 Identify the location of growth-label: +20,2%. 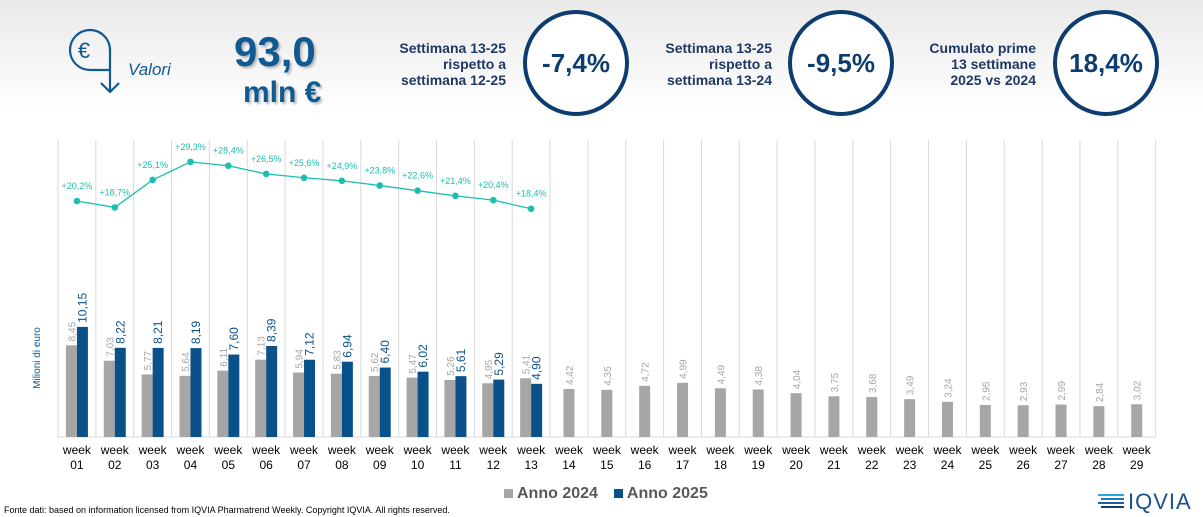
(77, 186).